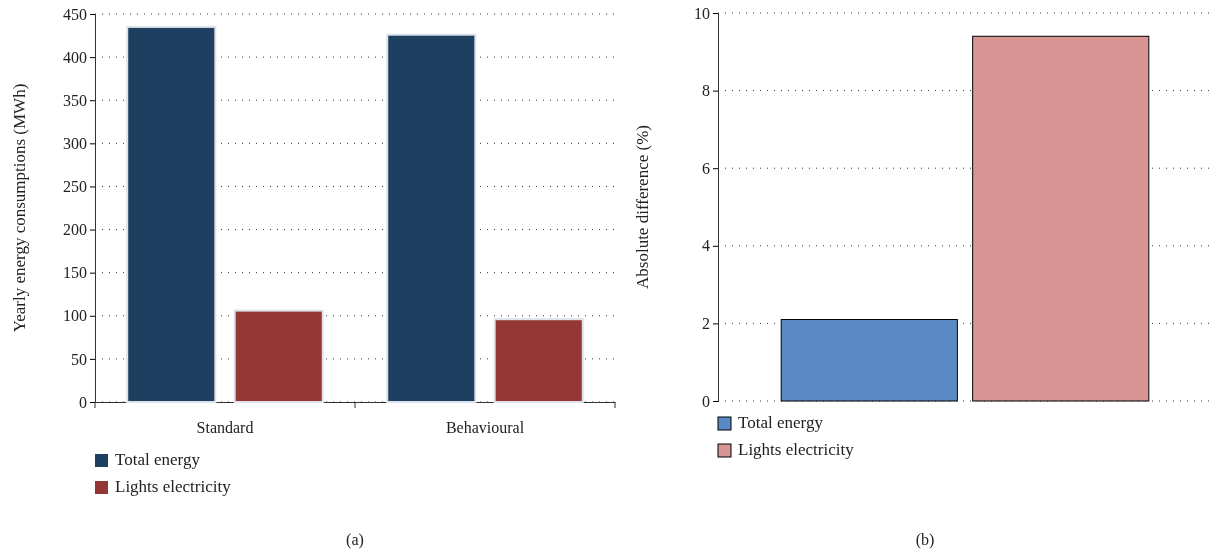 This screenshot has width=1217, height=553. What do you see at coordinates (75, 316) in the screenshot?
I see `y-tick-label: 100` at bounding box center [75, 316].